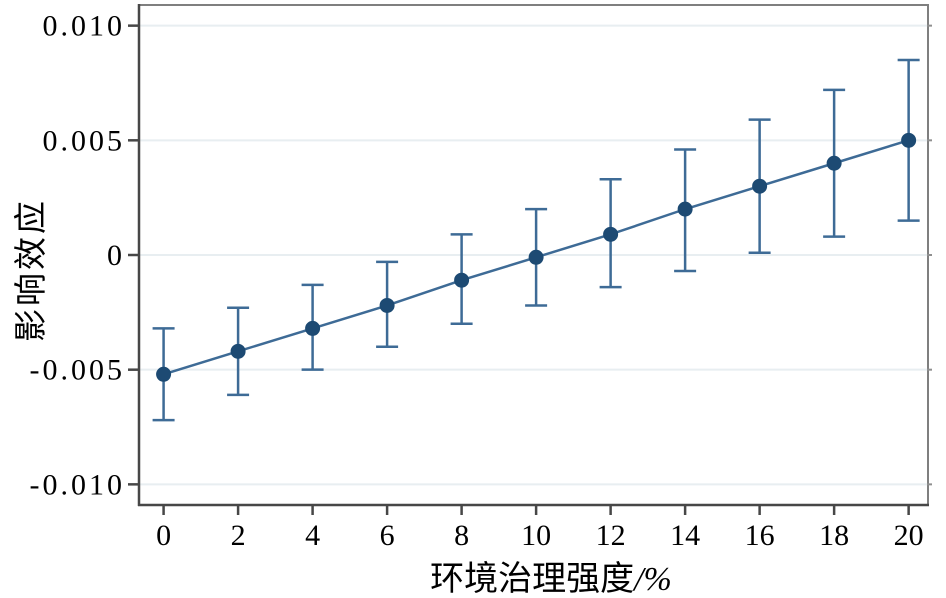  I want to click on x-axis-title-unit: /%, so click(653, 579).